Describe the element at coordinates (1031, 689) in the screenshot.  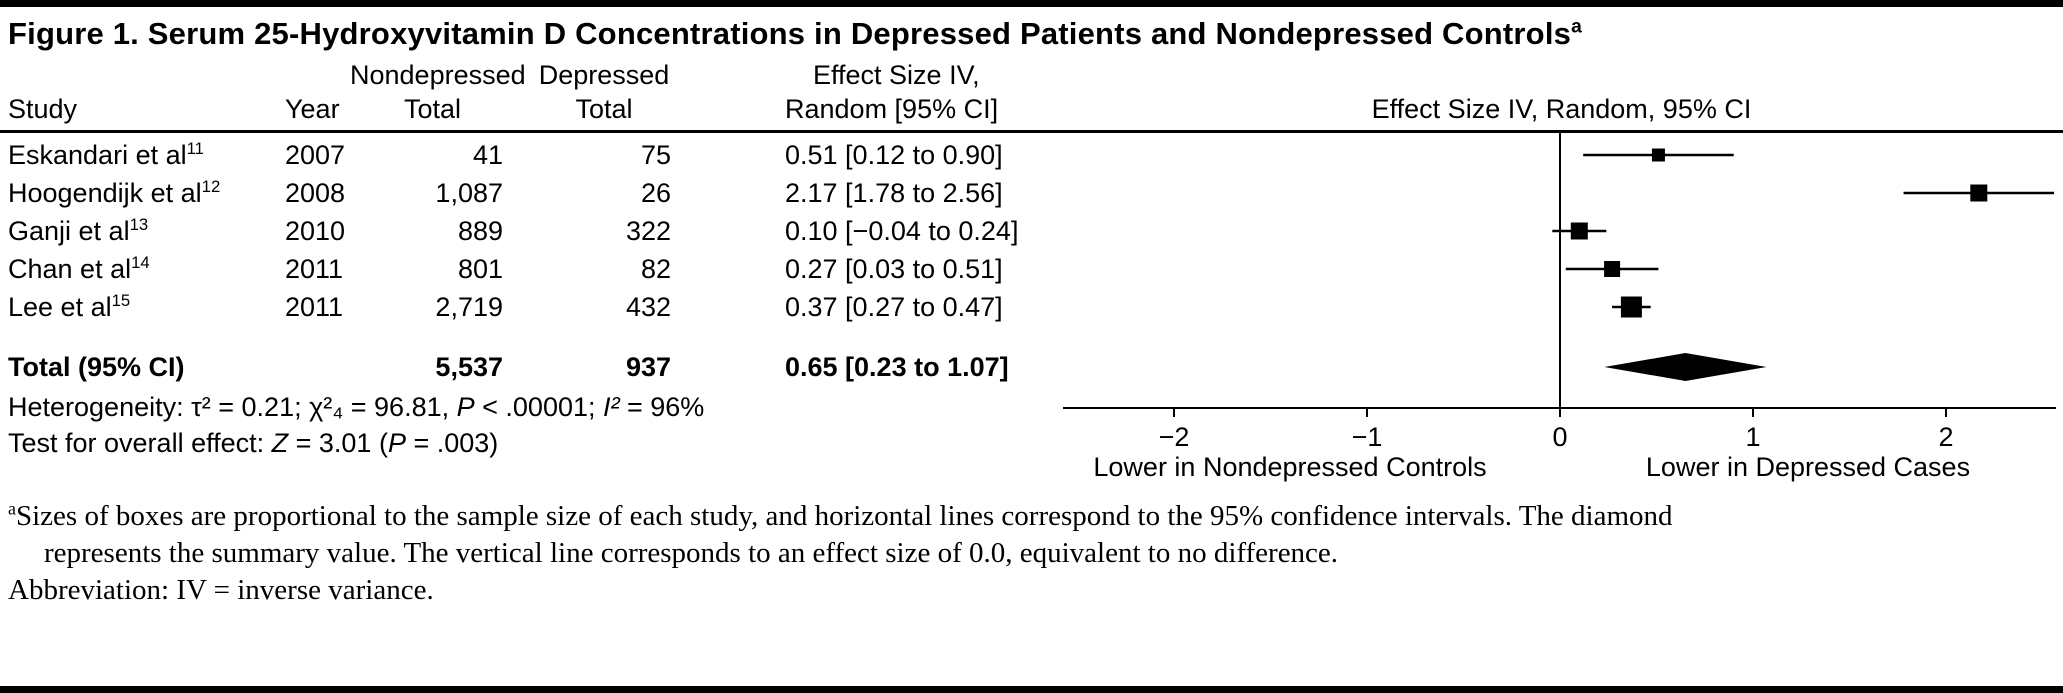
I see `bottom-rule` at that location.